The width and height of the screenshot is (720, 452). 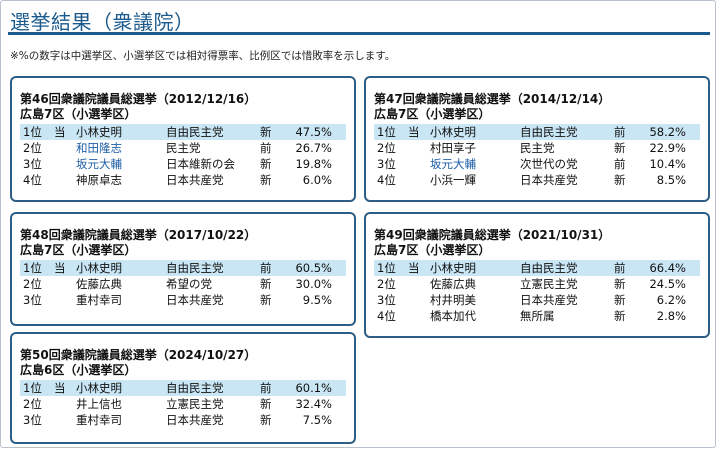 I want to click on vote-share-cell: 6.2%, so click(x=671, y=300).